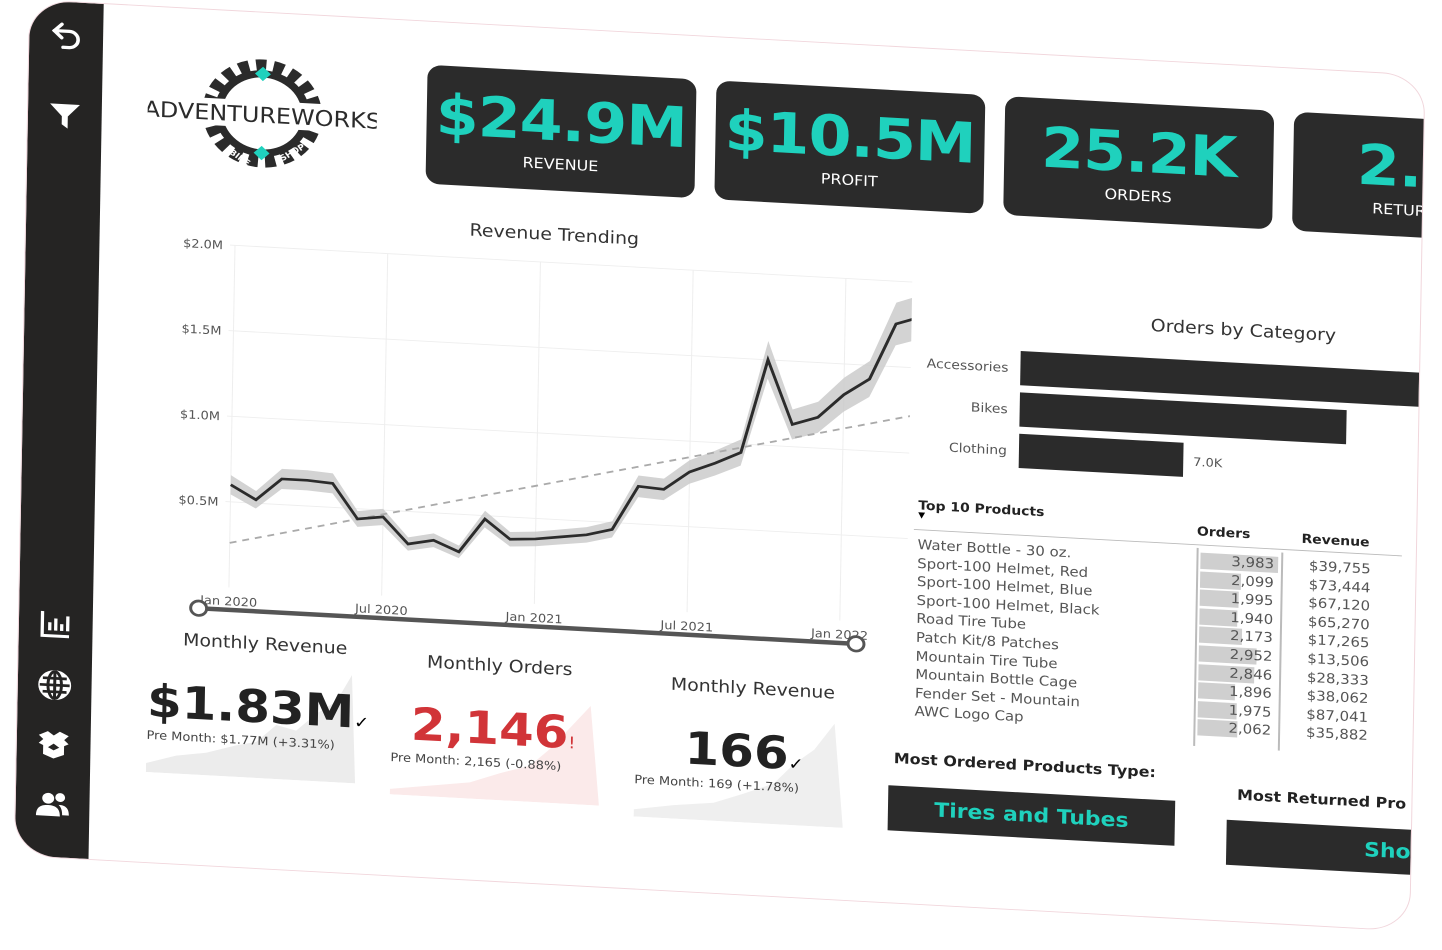 This screenshot has height=950, width=1442. What do you see at coordinates (1337, 715) in the screenshot?
I see `revenue-value: $87,041` at bounding box center [1337, 715].